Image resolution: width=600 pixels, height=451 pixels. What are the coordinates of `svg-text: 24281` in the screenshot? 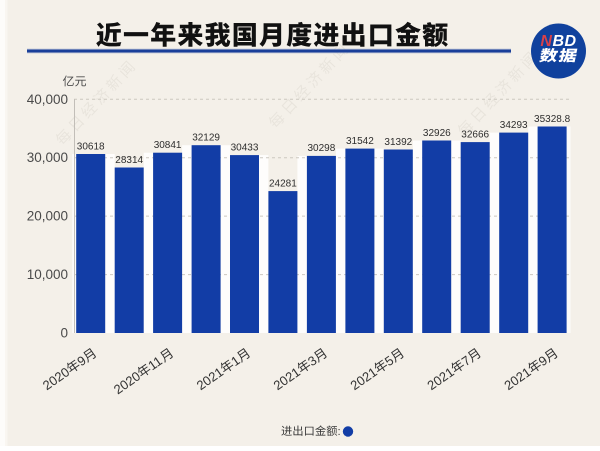 It's located at (283, 183).